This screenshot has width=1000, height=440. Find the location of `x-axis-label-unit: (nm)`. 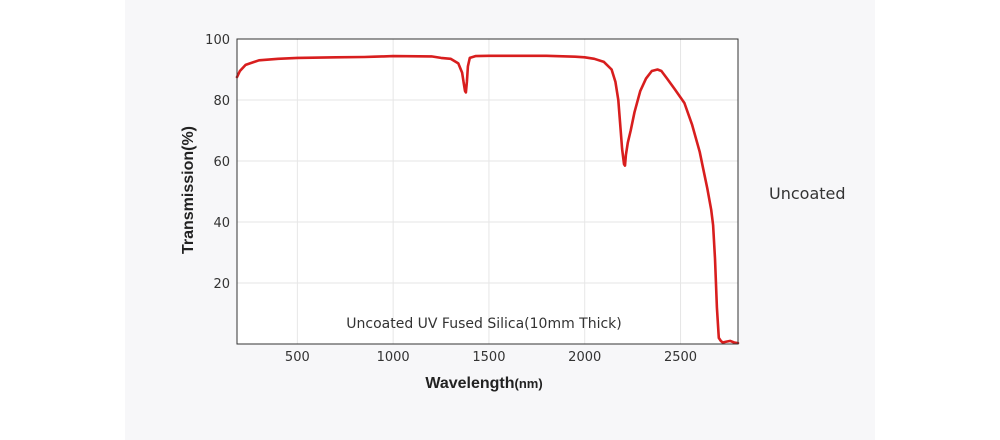

x-axis-label-unit: (nm) is located at coordinates (529, 383).